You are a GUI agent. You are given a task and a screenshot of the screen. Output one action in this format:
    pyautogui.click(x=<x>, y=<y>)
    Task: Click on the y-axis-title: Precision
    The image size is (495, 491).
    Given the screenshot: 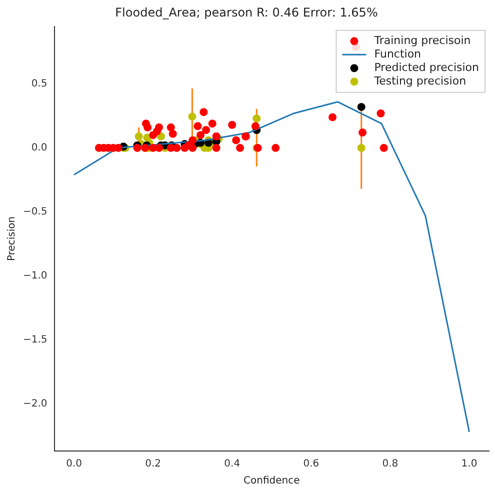 What is the action you would take?
    pyautogui.click(x=12, y=239)
    